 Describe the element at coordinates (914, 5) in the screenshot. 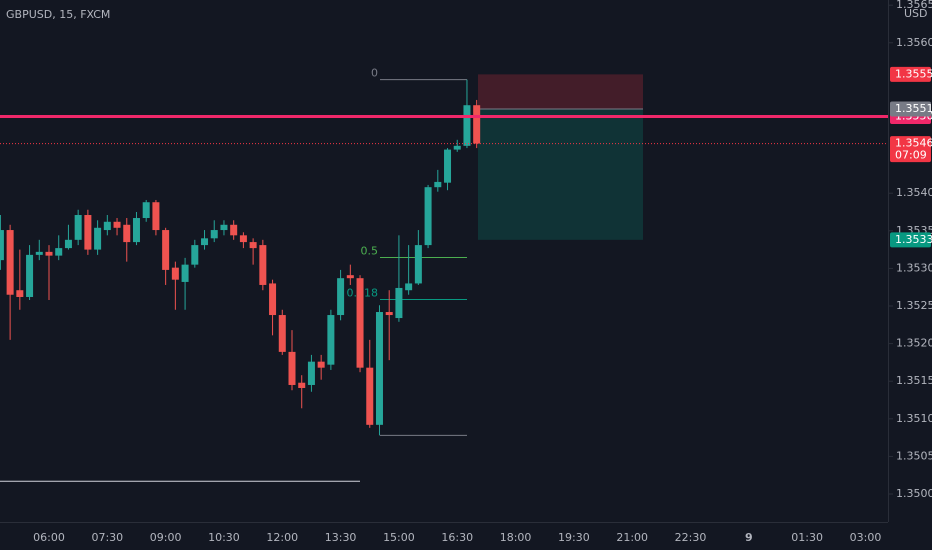

I see `y-tick-label: 1.35650` at that location.